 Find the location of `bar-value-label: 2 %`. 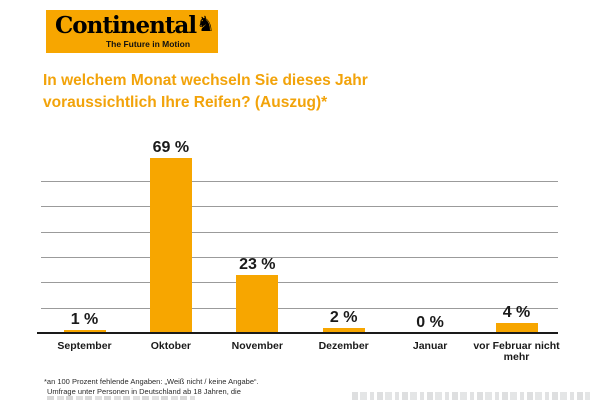

bar-value-label: 2 % is located at coordinates (343, 317).